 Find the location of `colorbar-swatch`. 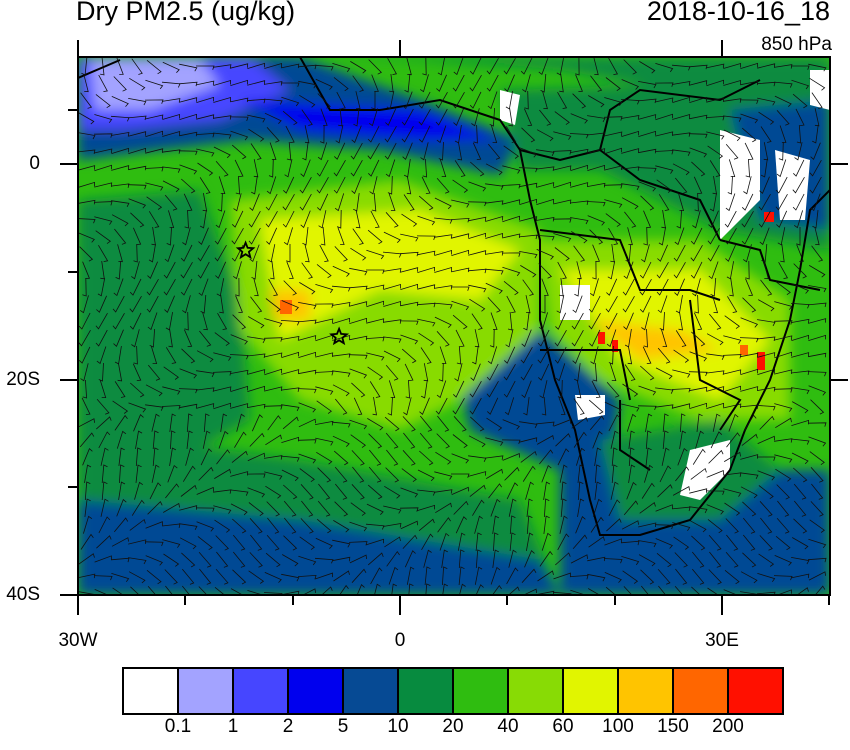

colorbar-swatch is located at coordinates (150, 691).